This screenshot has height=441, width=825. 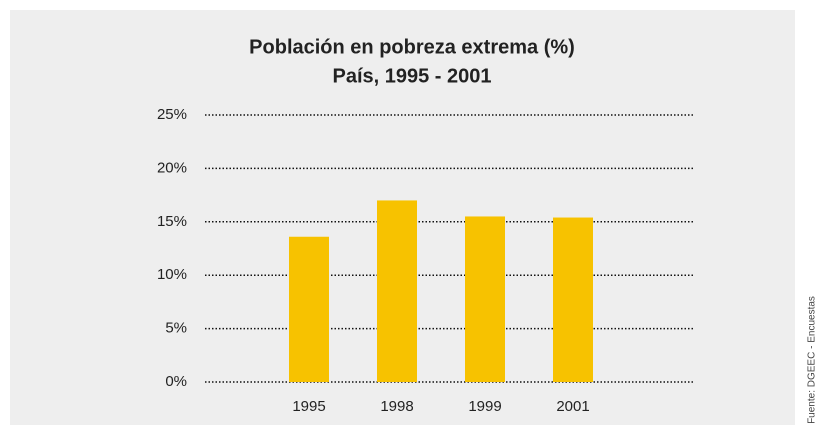 I want to click on y-tick-label: 25%, so click(x=172, y=114).